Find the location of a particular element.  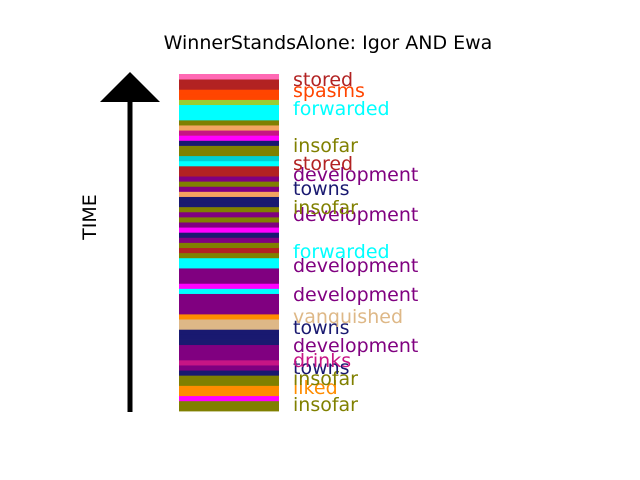

y-axis-label: TIME is located at coordinates (90, 217).